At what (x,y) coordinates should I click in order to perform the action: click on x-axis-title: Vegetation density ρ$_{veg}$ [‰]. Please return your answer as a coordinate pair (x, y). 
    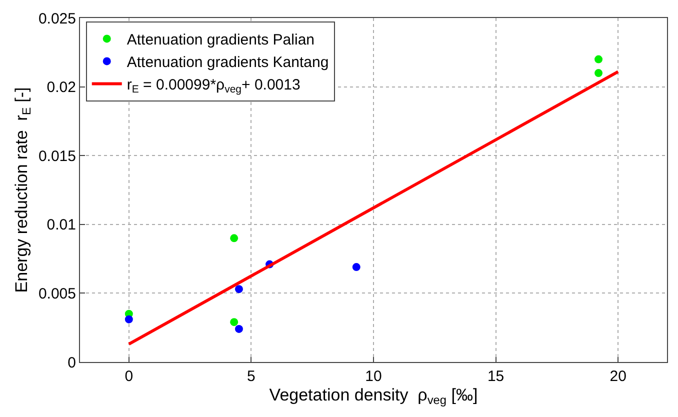
    Looking at the image, I should click on (373, 396).